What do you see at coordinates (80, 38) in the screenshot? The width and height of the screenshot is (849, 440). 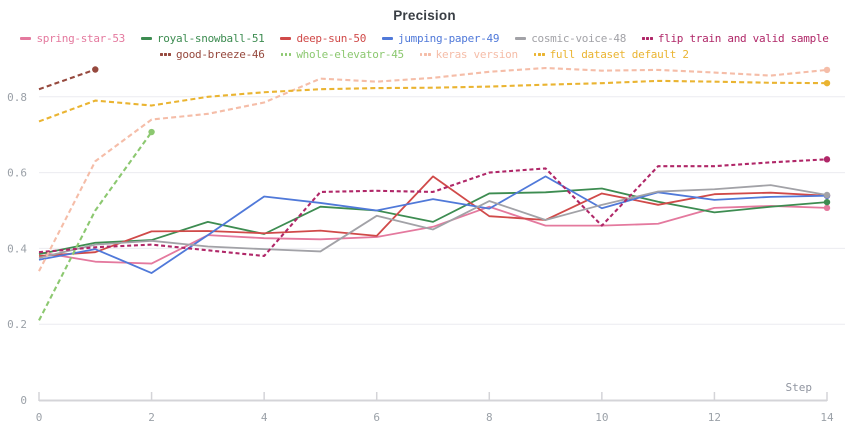 I see `legend-label: spring-star-53` at bounding box center [80, 38].